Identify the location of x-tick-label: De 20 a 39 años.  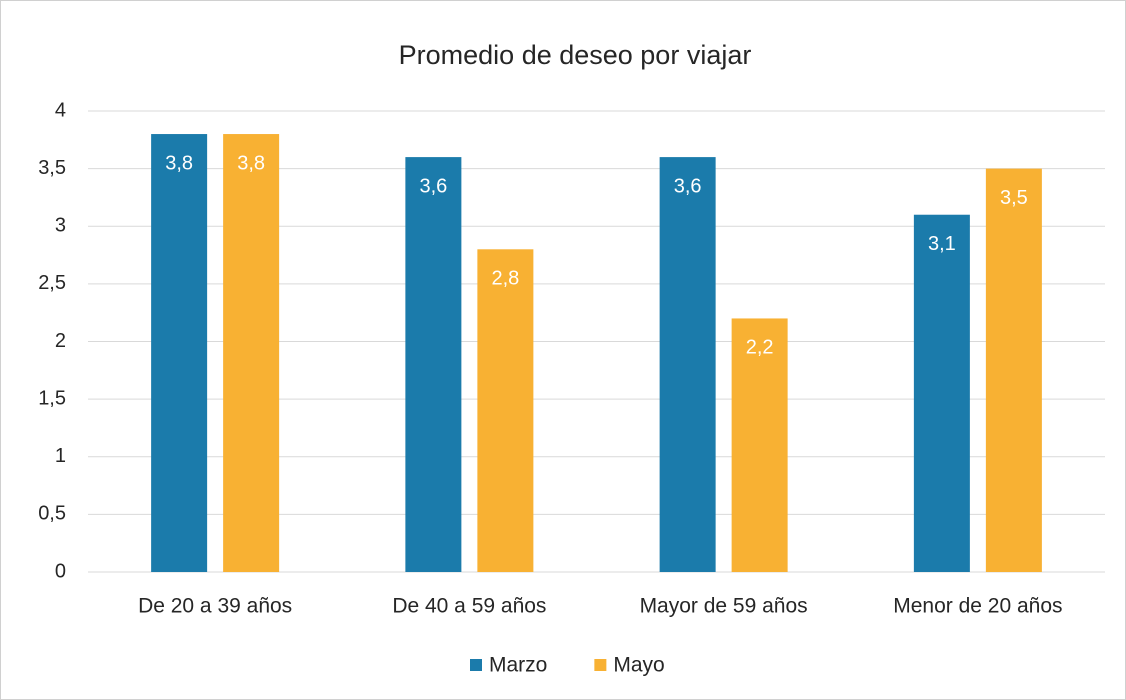
(215, 606).